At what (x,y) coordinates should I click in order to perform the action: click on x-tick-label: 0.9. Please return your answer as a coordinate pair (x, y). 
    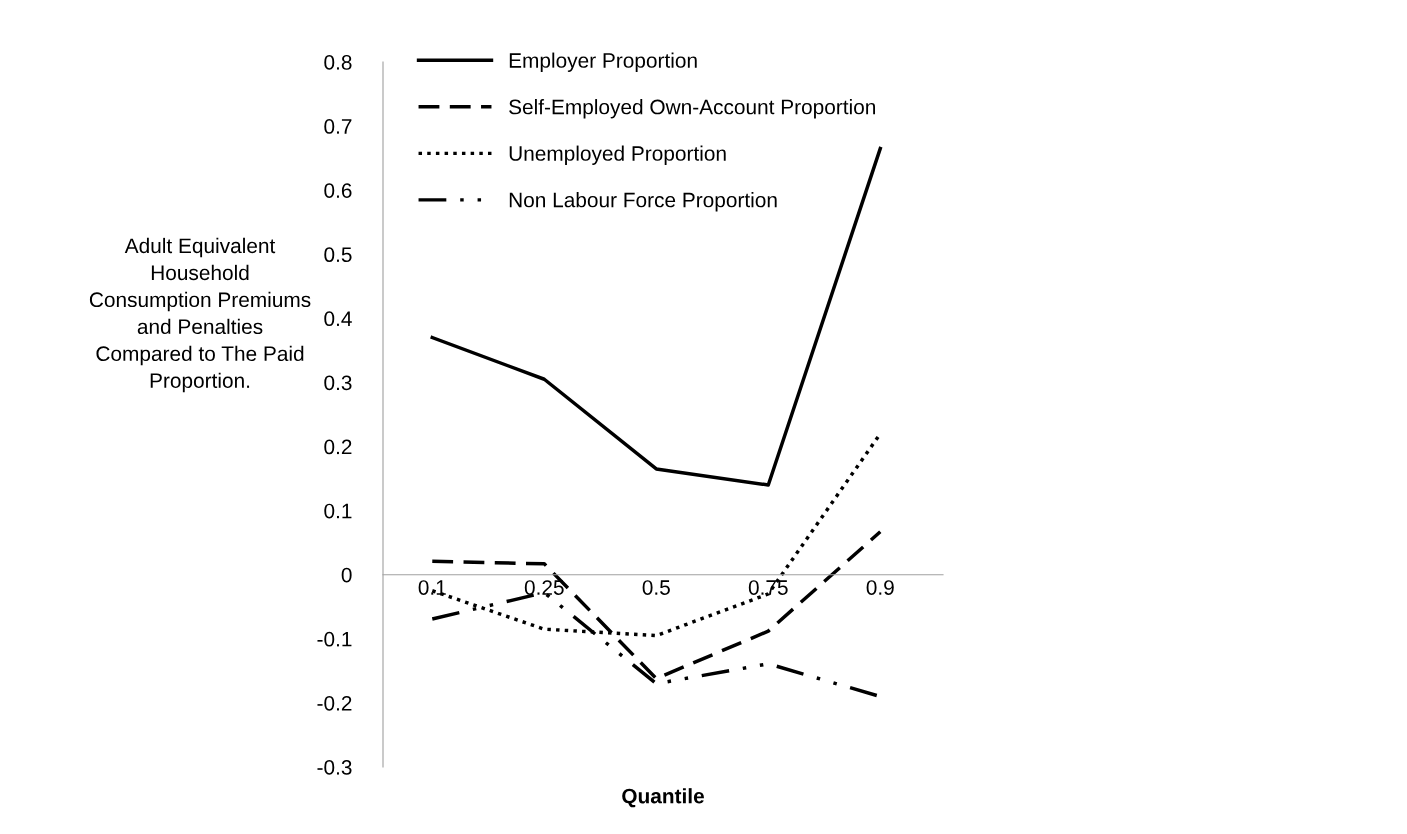
    Looking at the image, I should click on (880, 587).